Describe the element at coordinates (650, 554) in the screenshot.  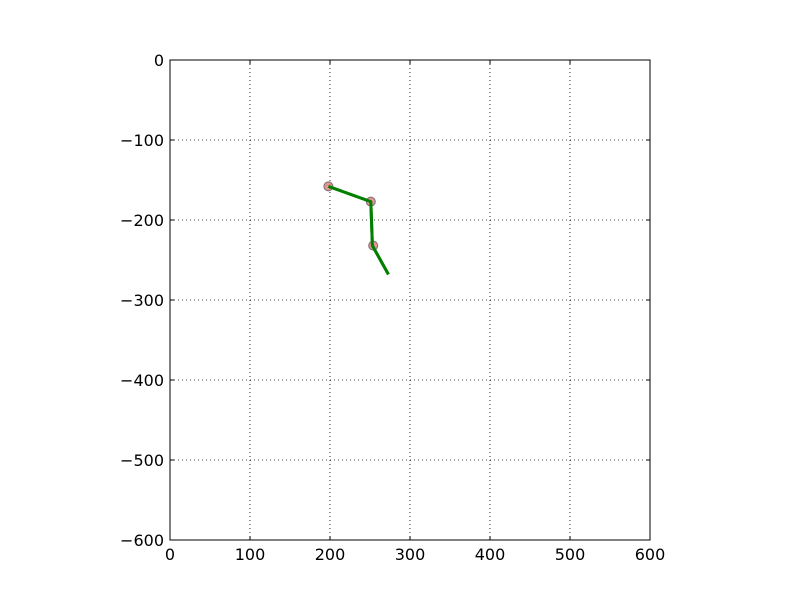
I see `x-tick-label: 600` at that location.